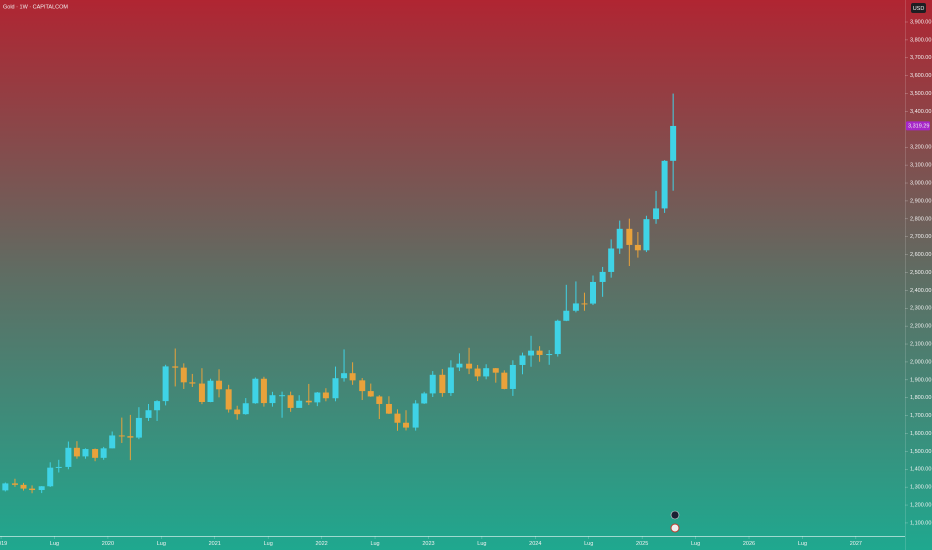 The width and height of the screenshot is (932, 550). What do you see at coordinates (215, 544) in the screenshot?
I see `x-tick-label: 2021` at bounding box center [215, 544].